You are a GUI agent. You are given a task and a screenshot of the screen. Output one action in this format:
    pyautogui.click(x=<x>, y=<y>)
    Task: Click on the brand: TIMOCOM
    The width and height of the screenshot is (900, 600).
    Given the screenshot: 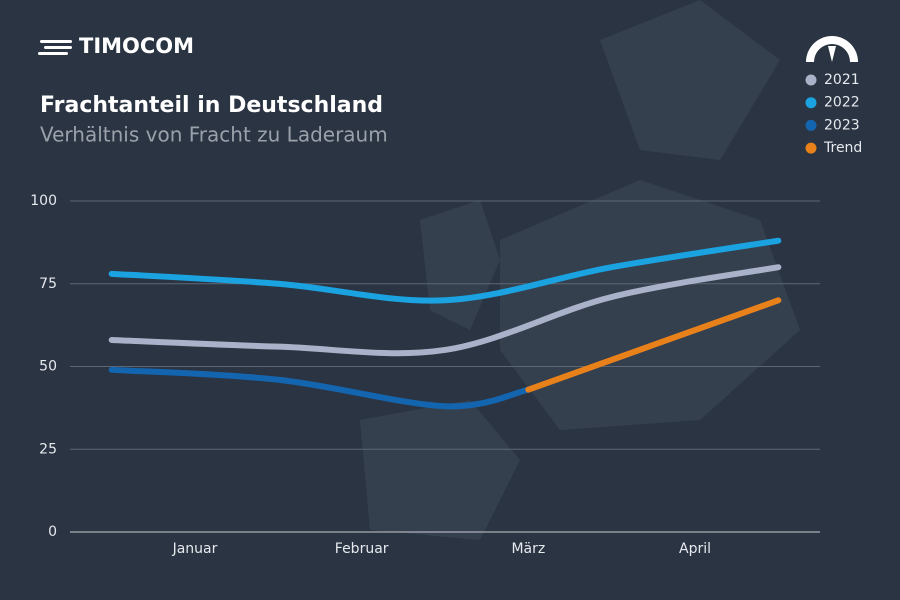 What is the action you would take?
    pyautogui.click(x=136, y=46)
    